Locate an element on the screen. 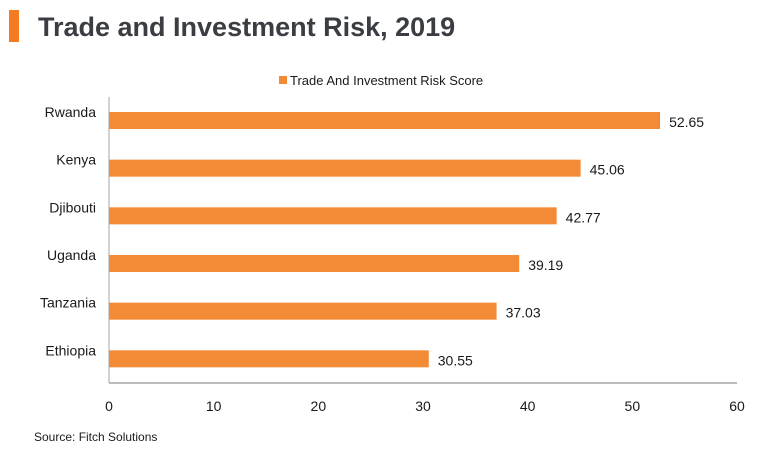 This screenshot has width=758, height=450. x-tick-label: 20 is located at coordinates (319, 406).